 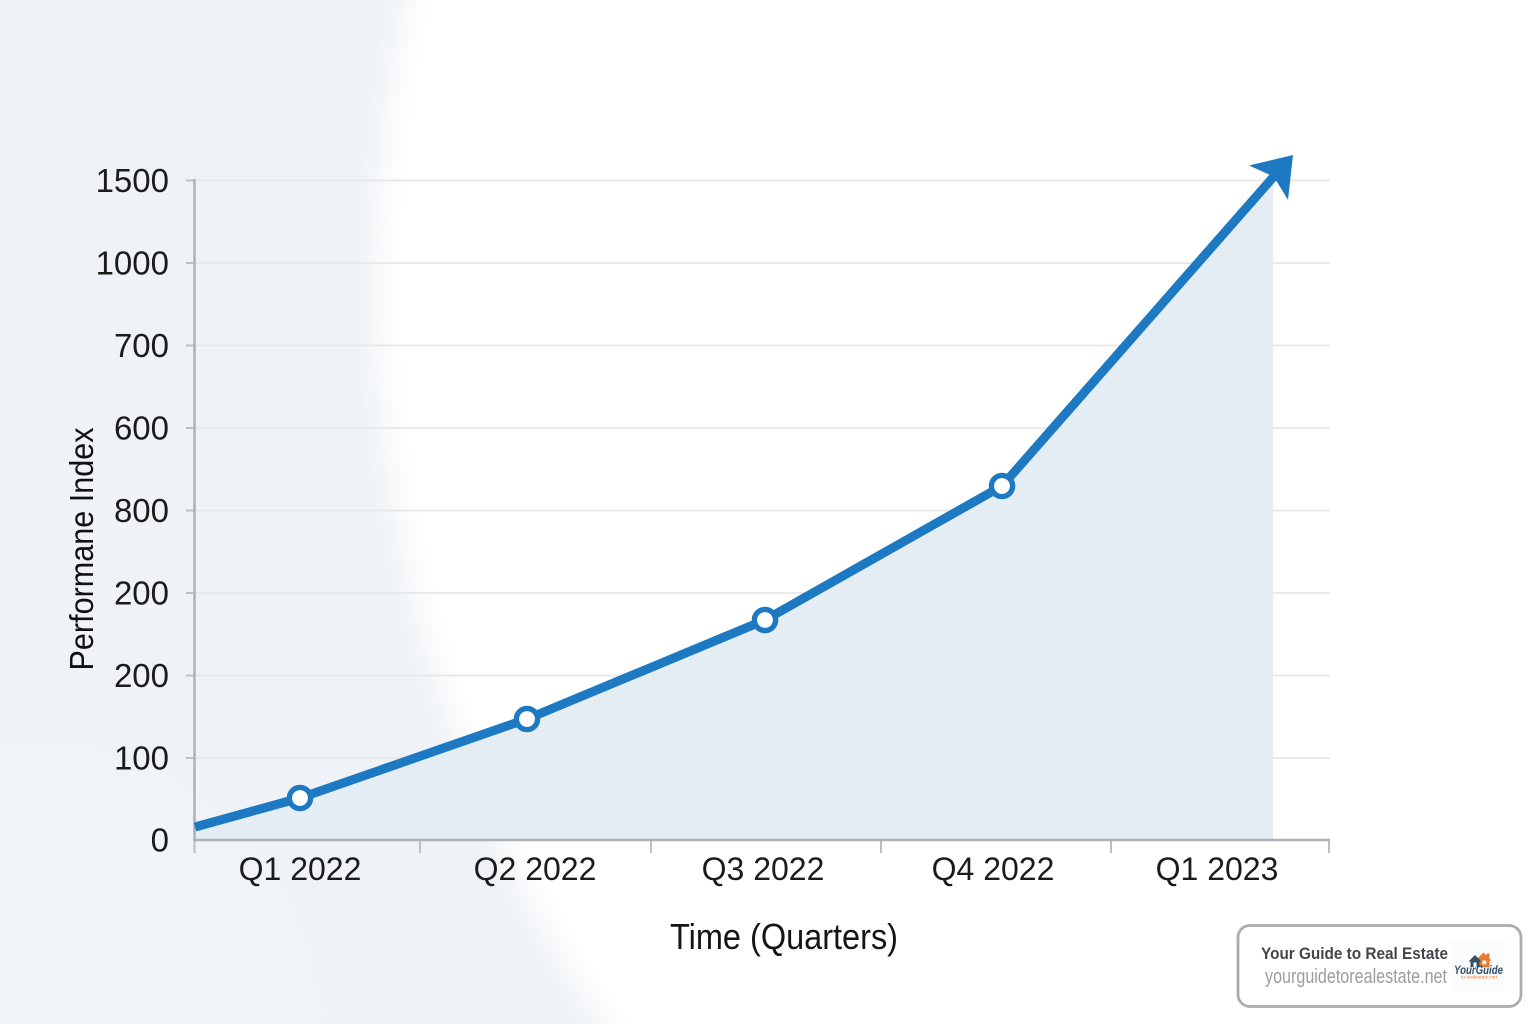 I want to click on svg-text: Time (Quarters), so click(x=784, y=936).